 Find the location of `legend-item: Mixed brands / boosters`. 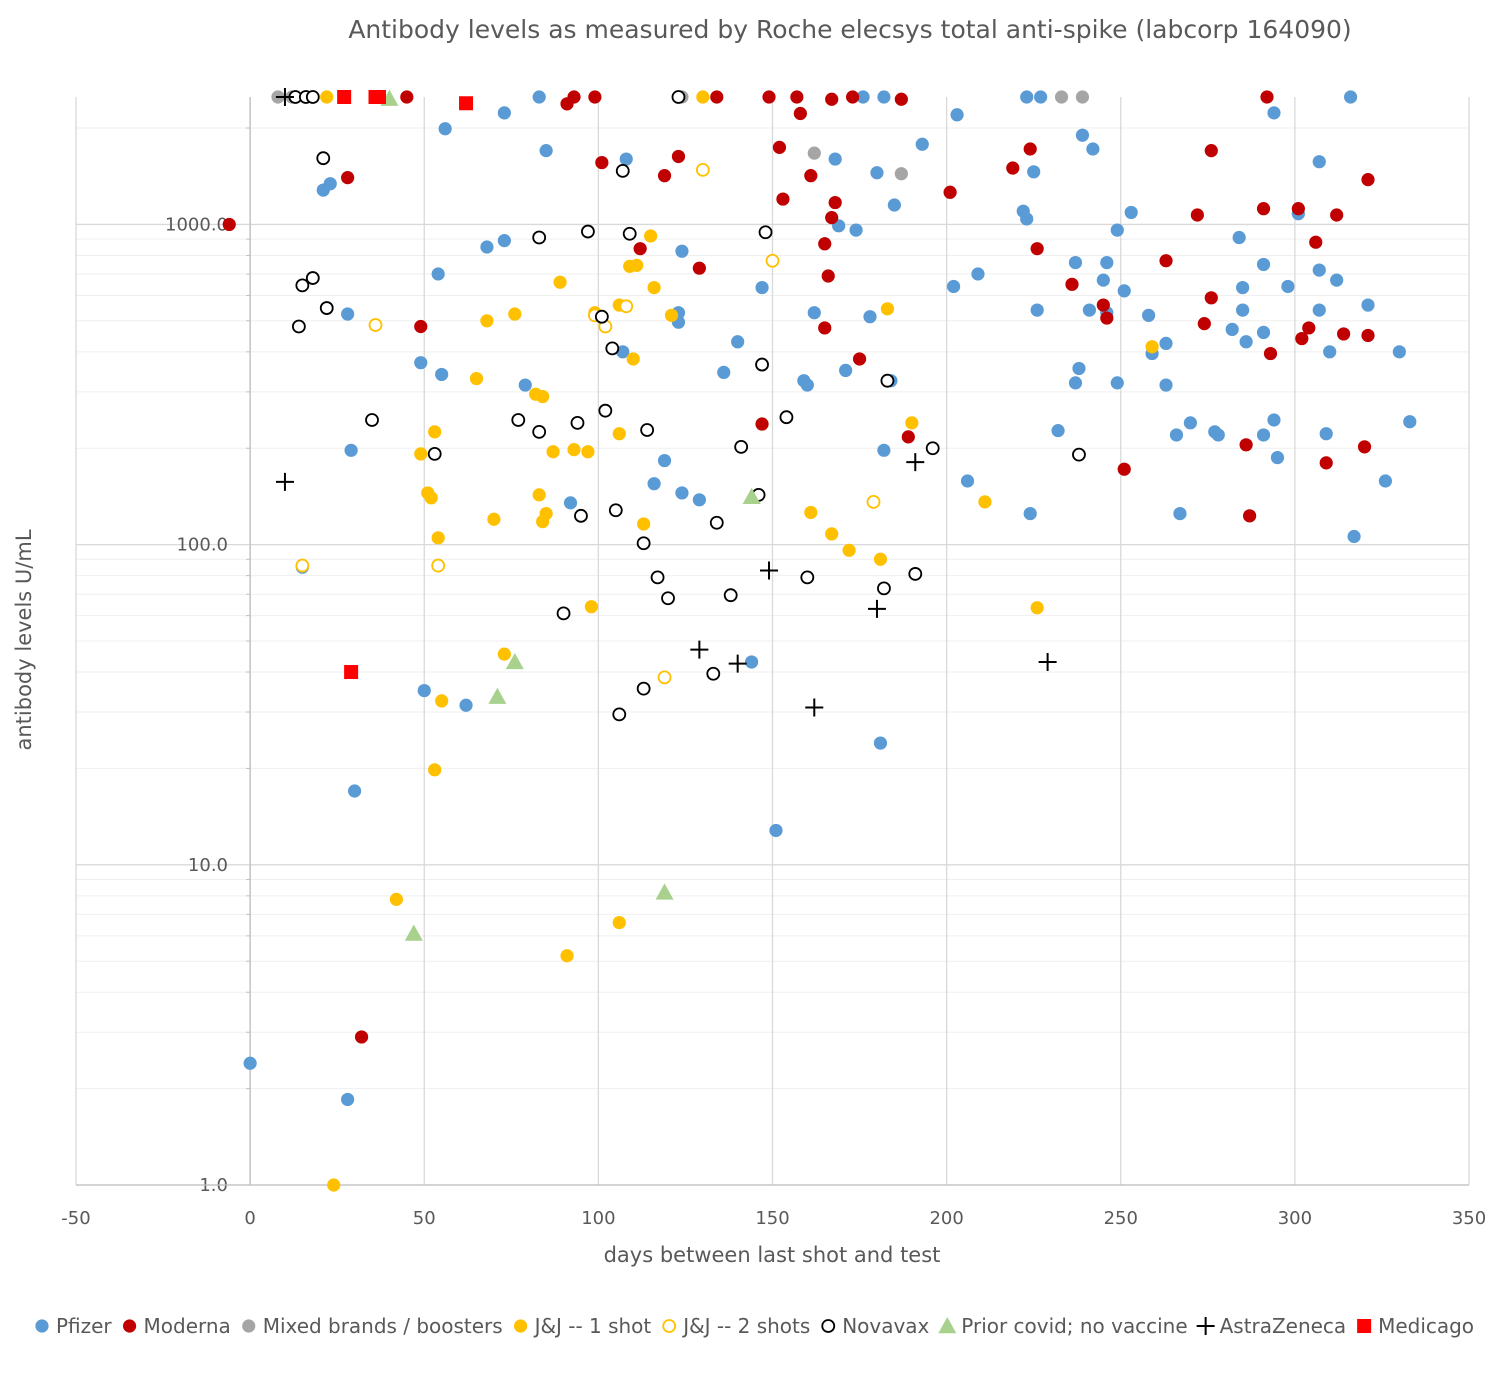

legend-item: Mixed brands / boosters is located at coordinates (372, 1326).